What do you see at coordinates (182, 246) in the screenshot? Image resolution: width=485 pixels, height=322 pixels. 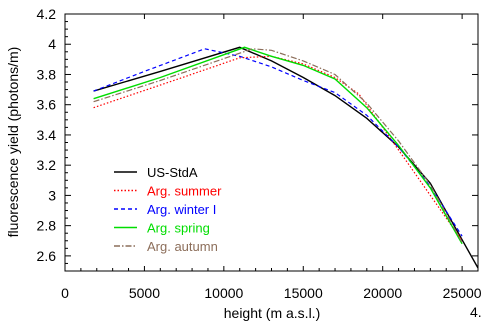 I see `legend-label: Arg. autumn` at bounding box center [182, 246].